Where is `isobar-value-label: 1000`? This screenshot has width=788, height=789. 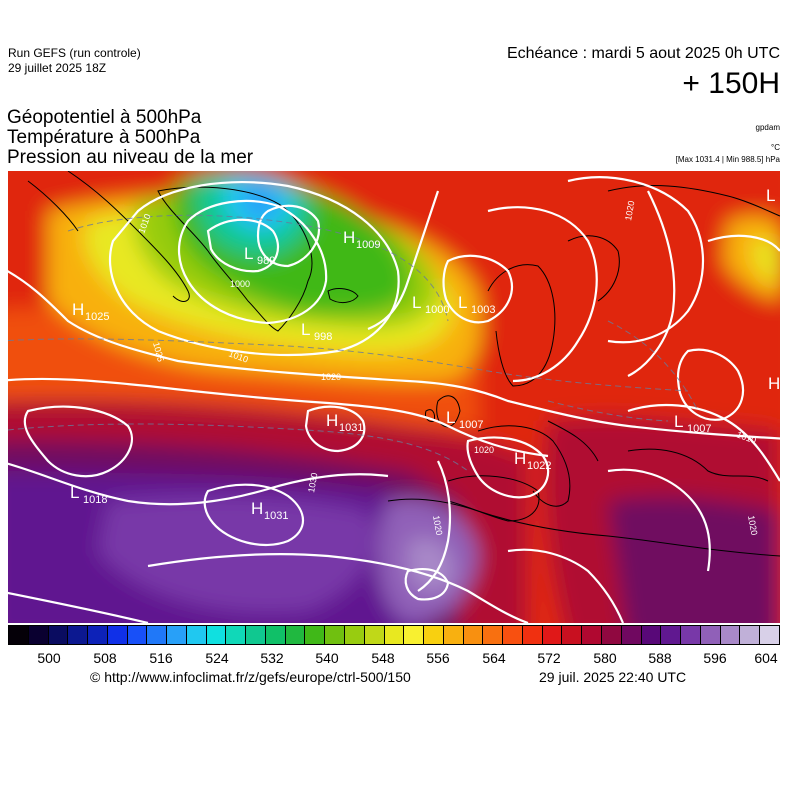
isobar-value-label: 1000 is located at coordinates (240, 284).